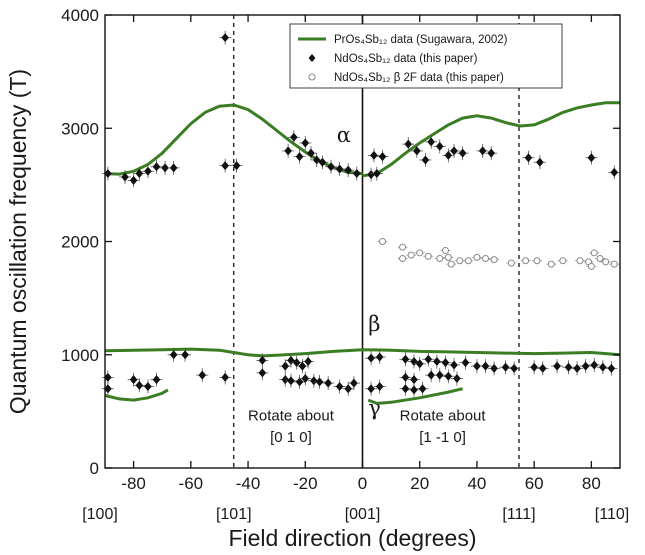 The width and height of the screenshot is (645, 555). What do you see at coordinates (80, 242) in the screenshot?
I see `y-tick-label: 2000` at bounding box center [80, 242].